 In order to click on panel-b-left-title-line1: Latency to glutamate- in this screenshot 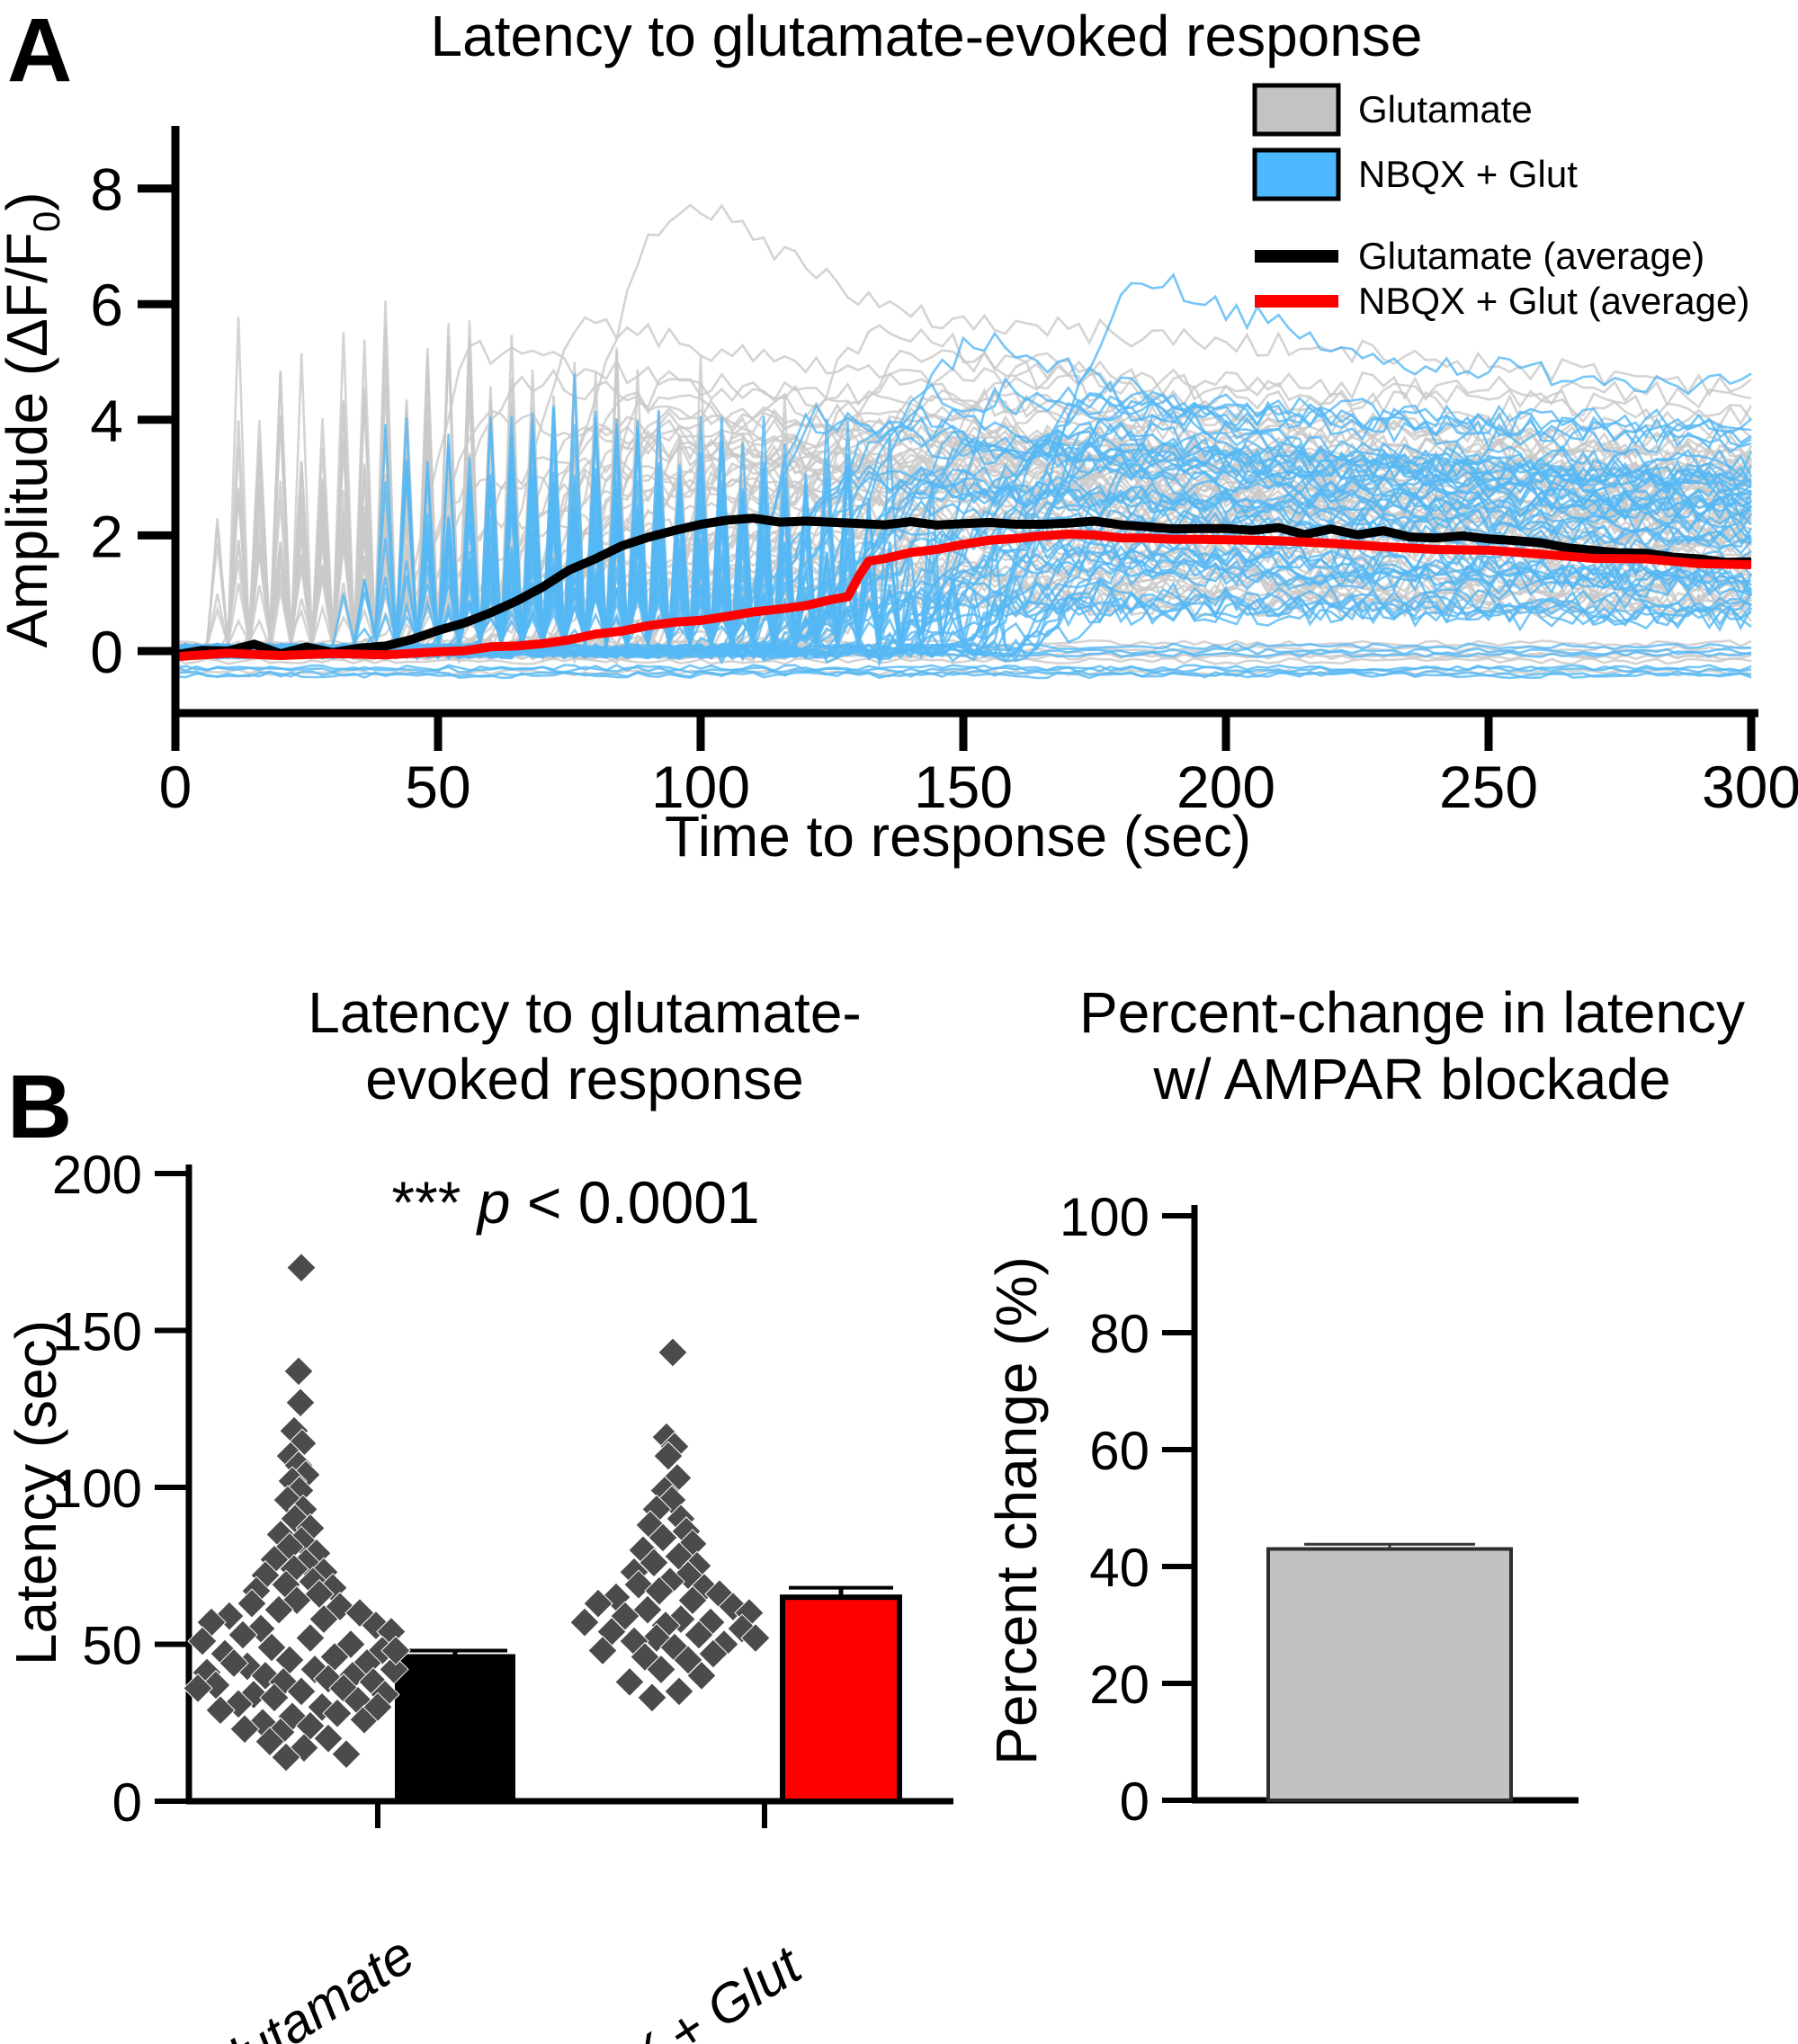, I will do `click(584, 1012)`.